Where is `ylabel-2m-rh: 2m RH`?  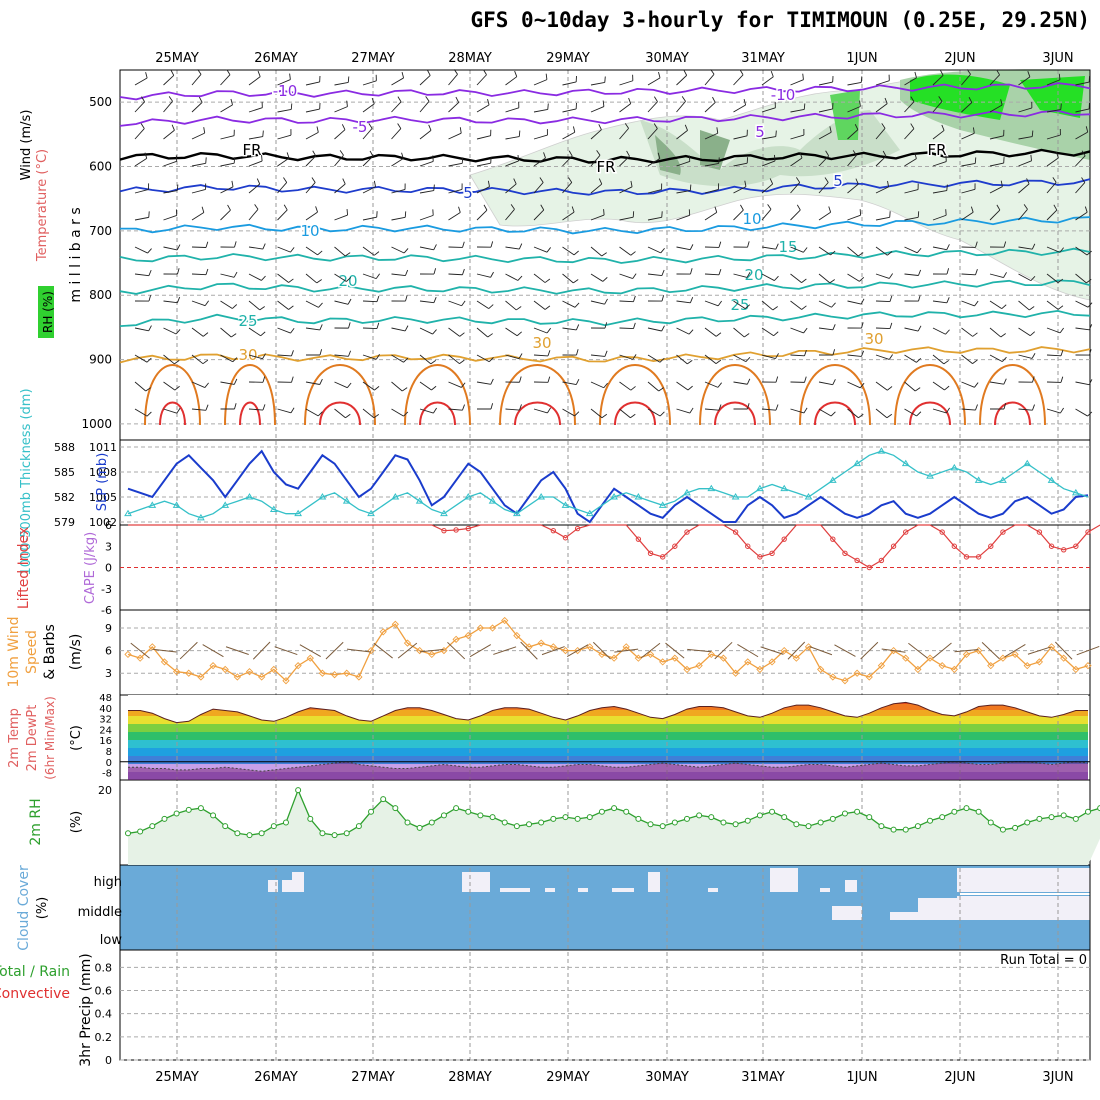
ylabel-2m-rh: 2m RH is located at coordinates (36, 821).